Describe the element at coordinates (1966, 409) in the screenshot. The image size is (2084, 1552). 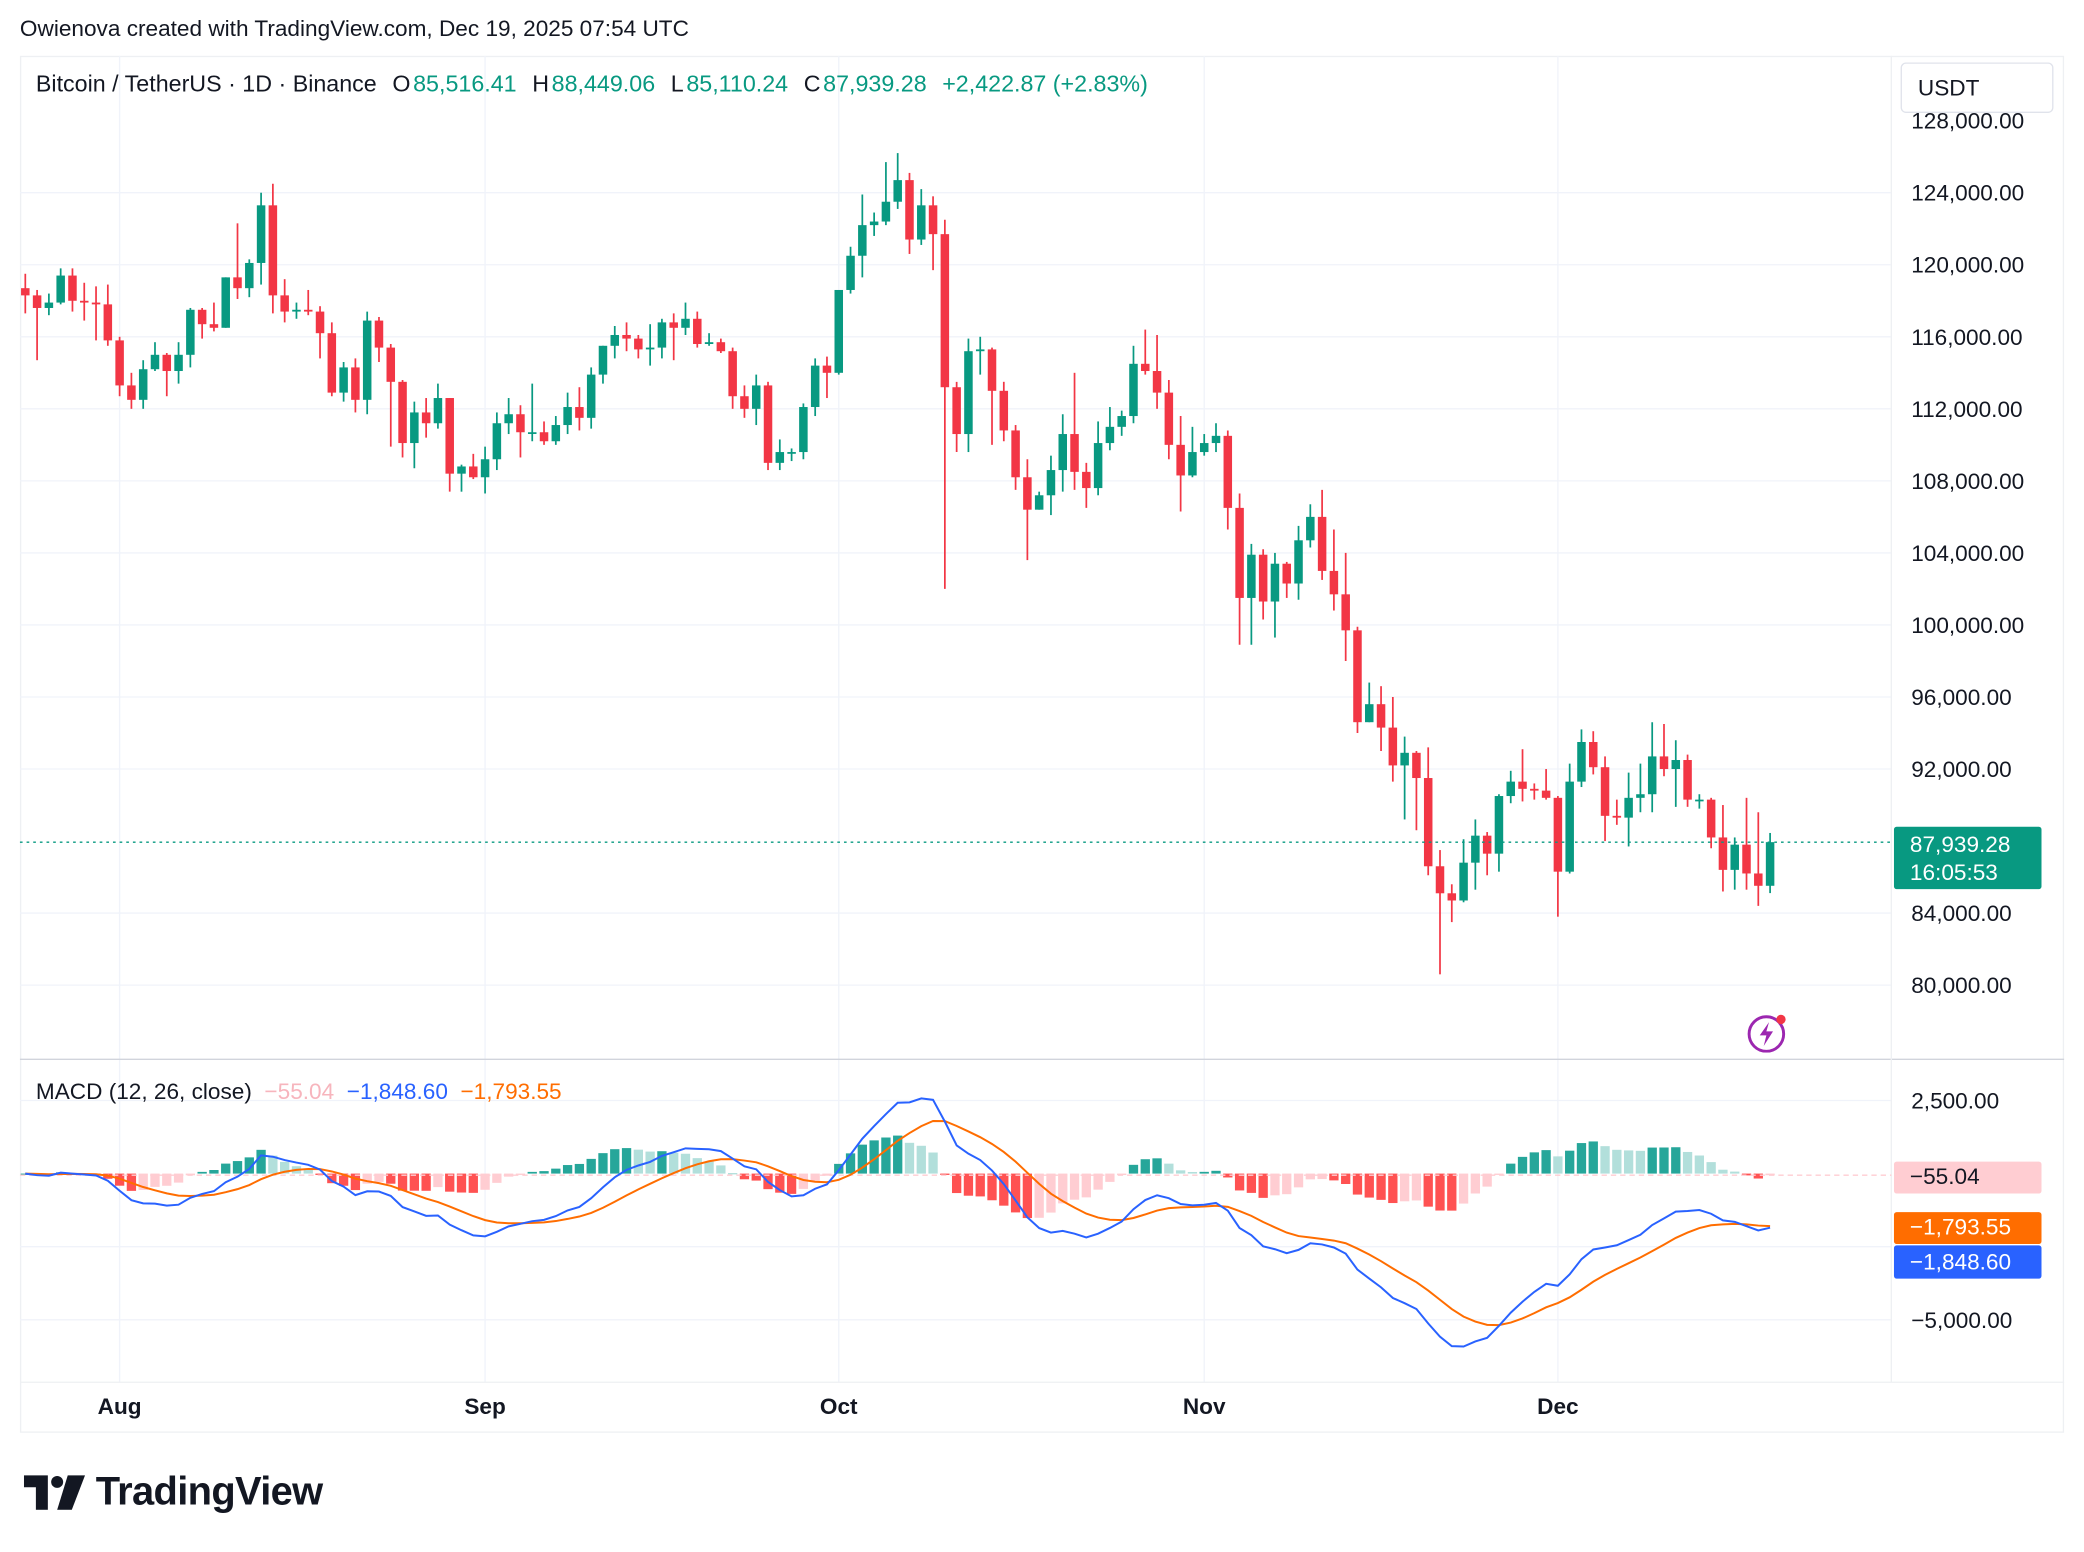
I see `price-axis-label: 112,000.00` at that location.